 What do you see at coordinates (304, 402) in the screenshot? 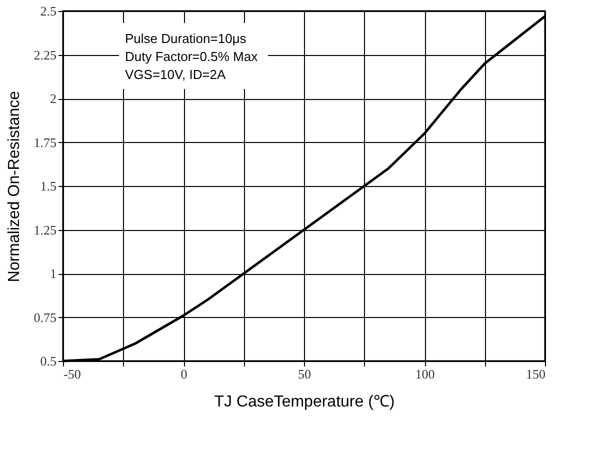
I see `x-axis-title: TJ CaseTemperature (℃)` at bounding box center [304, 402].